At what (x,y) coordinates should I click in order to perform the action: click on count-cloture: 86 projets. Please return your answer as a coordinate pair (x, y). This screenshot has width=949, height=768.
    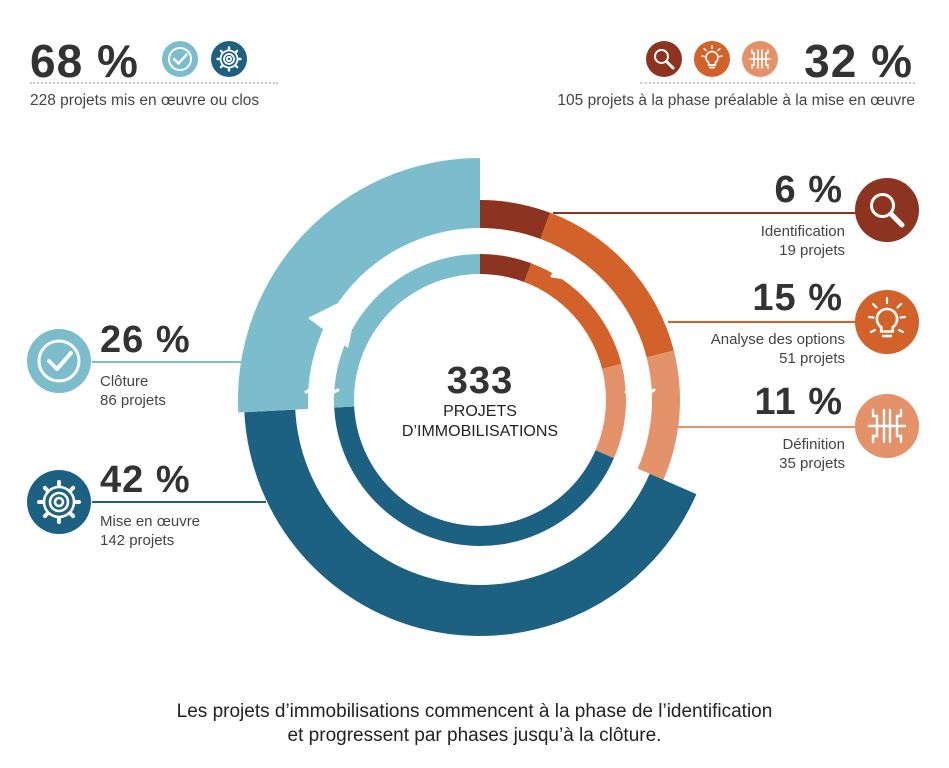
    Looking at the image, I should click on (133, 400).